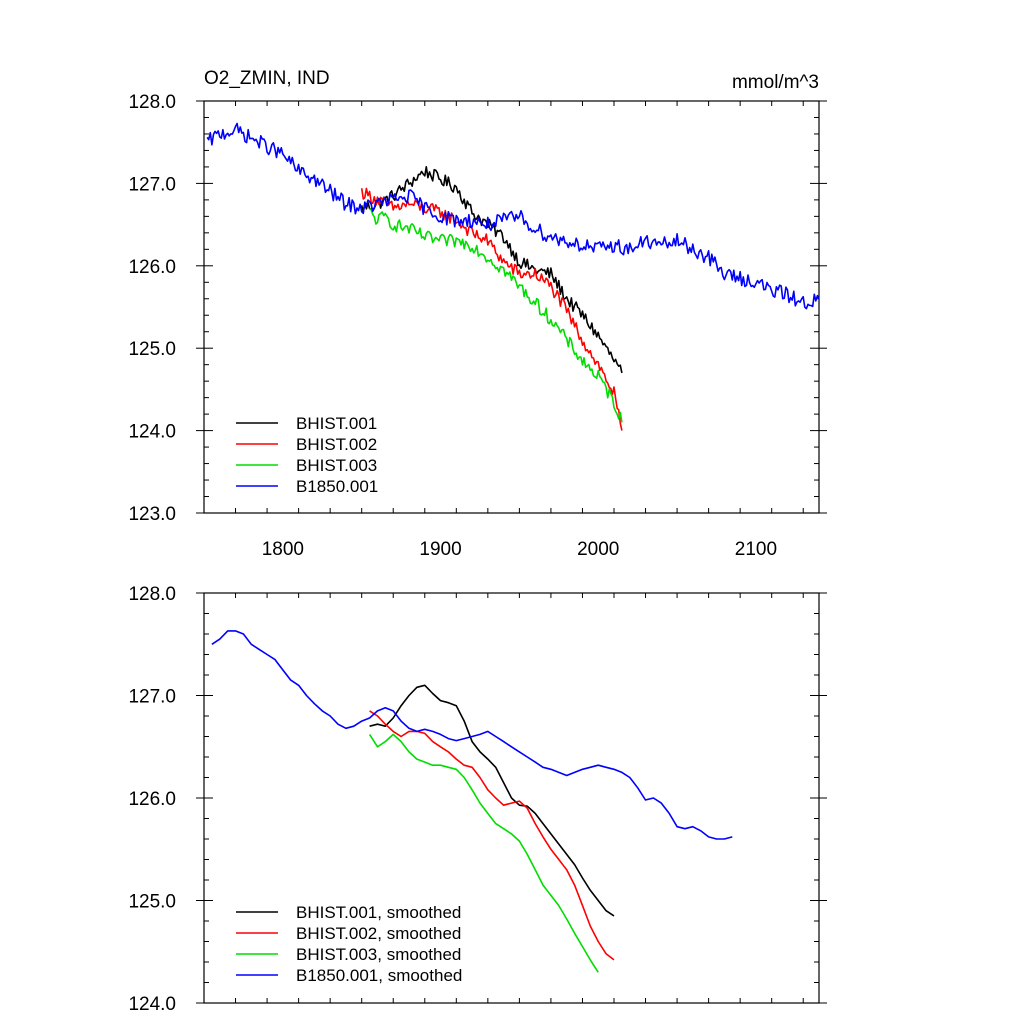  Describe the element at coordinates (336, 444) in the screenshot. I see `panel0-legend-label: BHIST.002` at that location.